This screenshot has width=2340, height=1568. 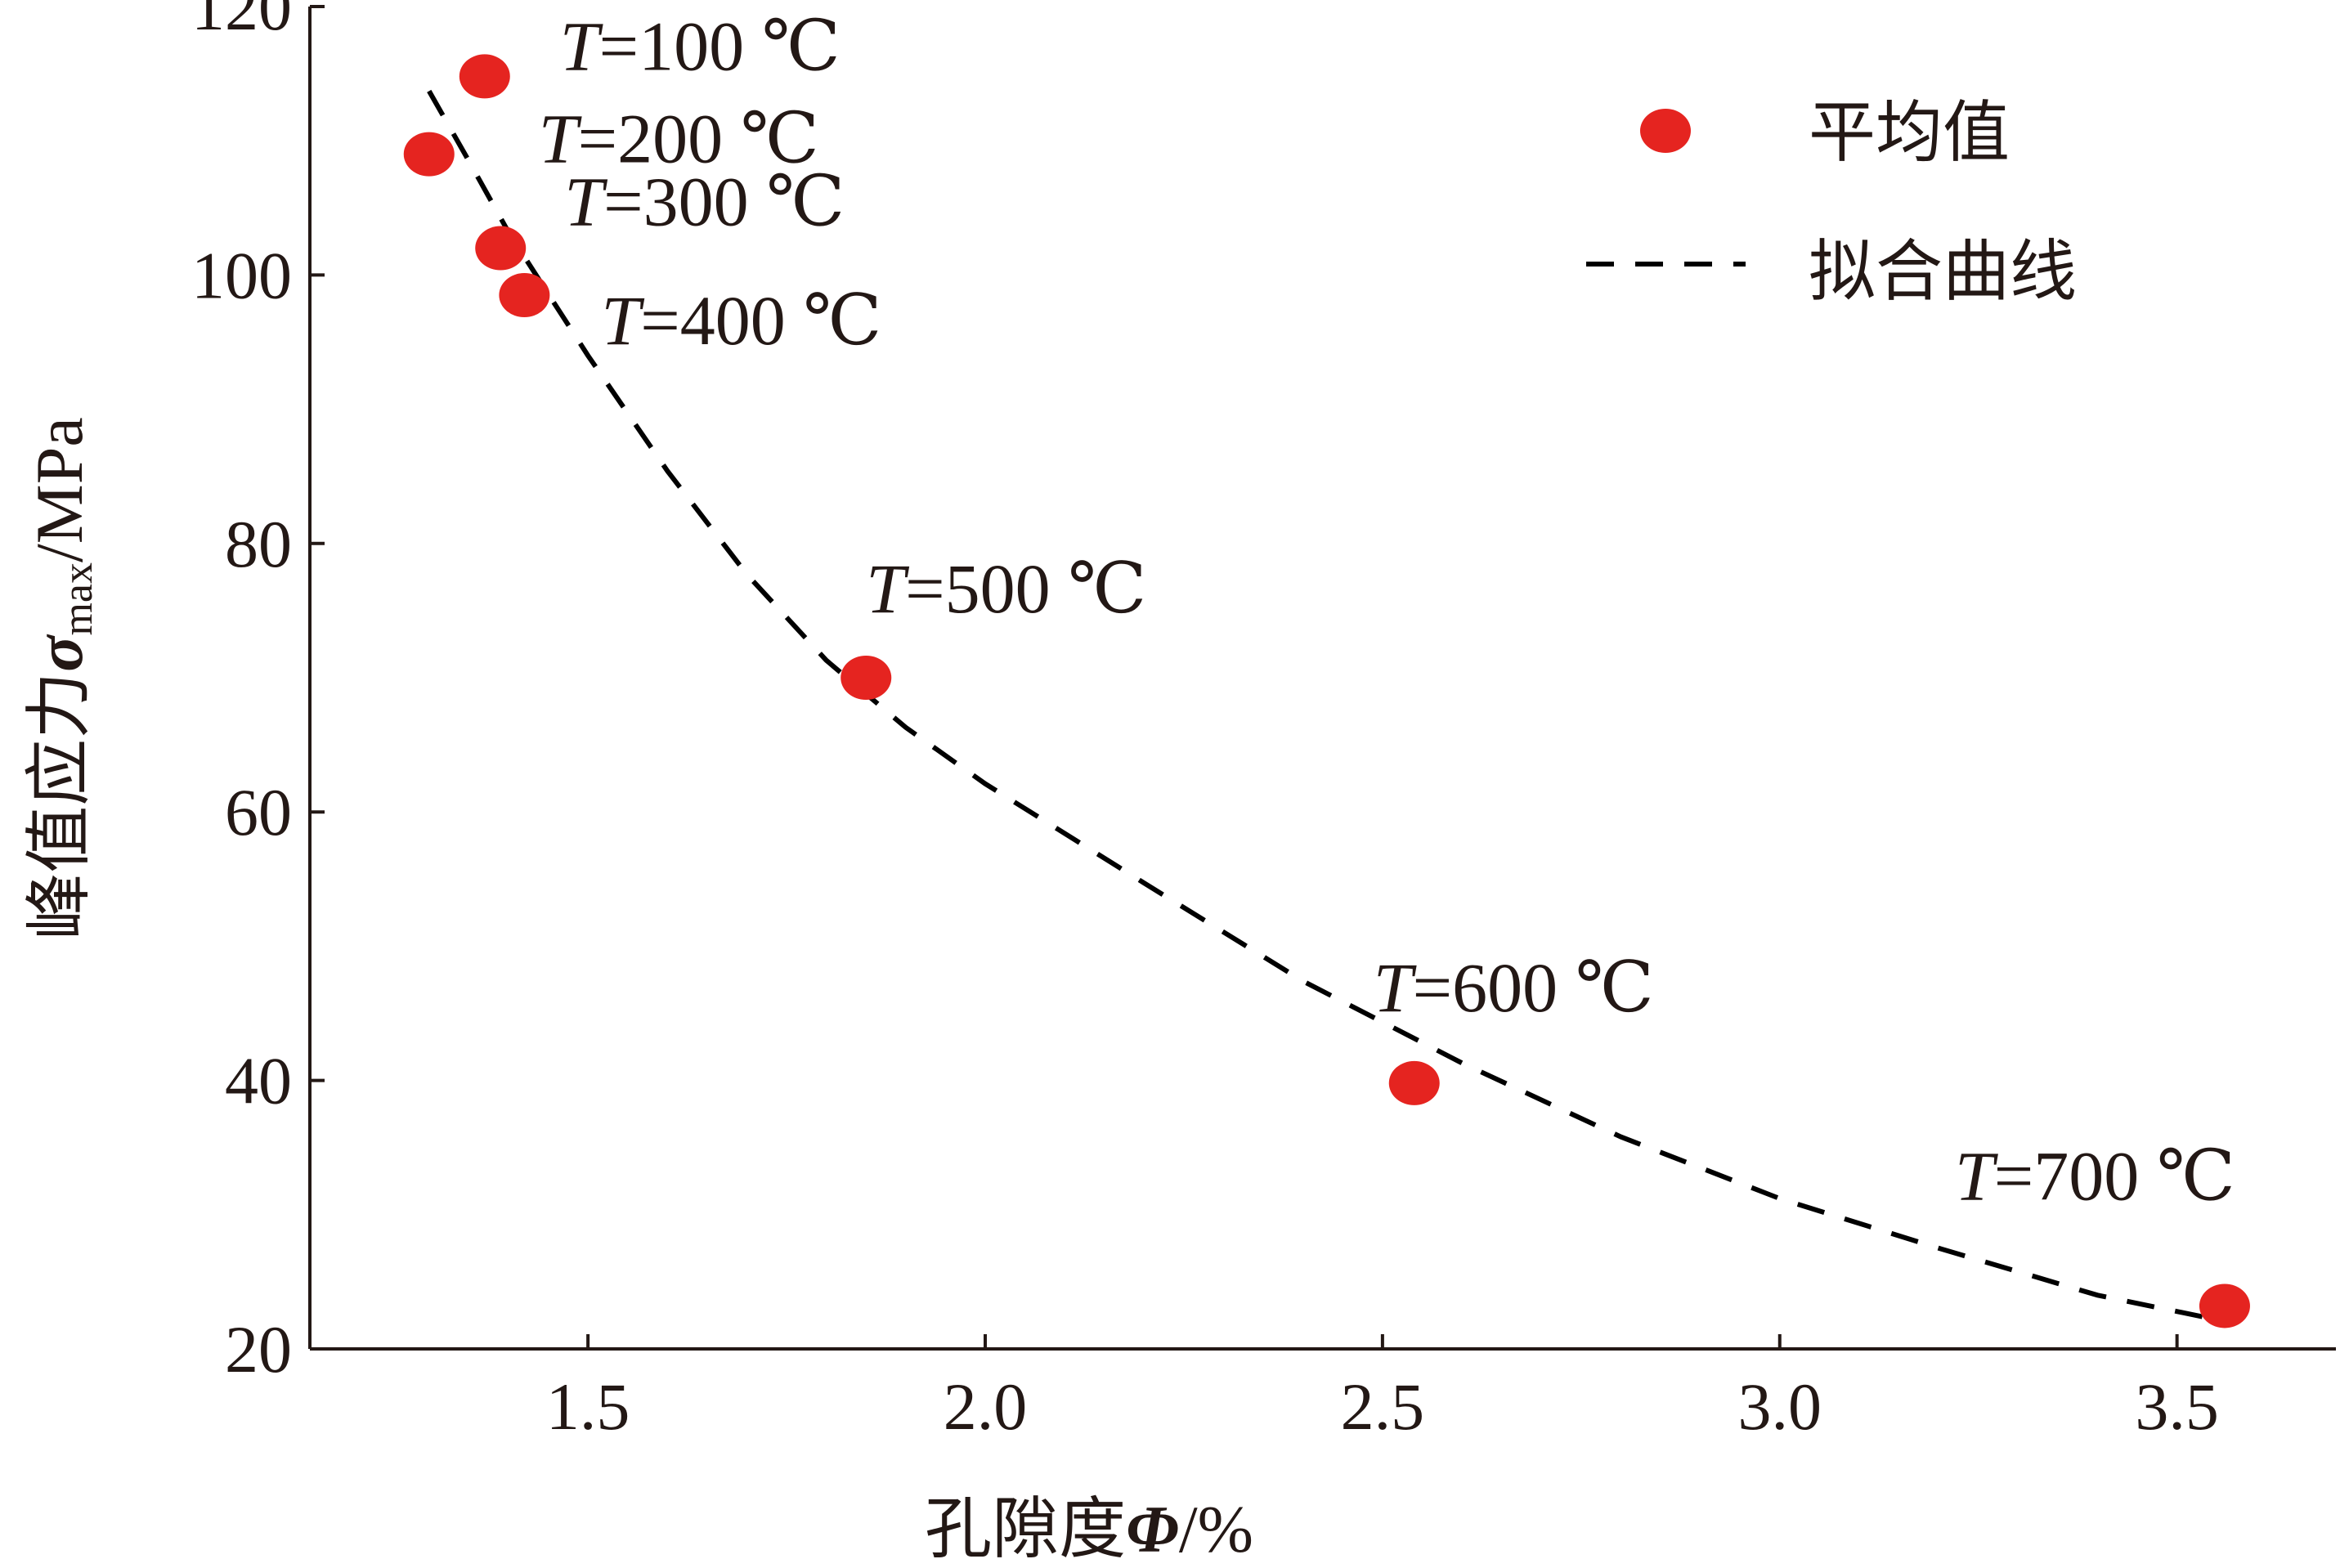 What do you see at coordinates (2095, 1175) in the screenshot?
I see `point-label: T=700 ℃` at bounding box center [2095, 1175].